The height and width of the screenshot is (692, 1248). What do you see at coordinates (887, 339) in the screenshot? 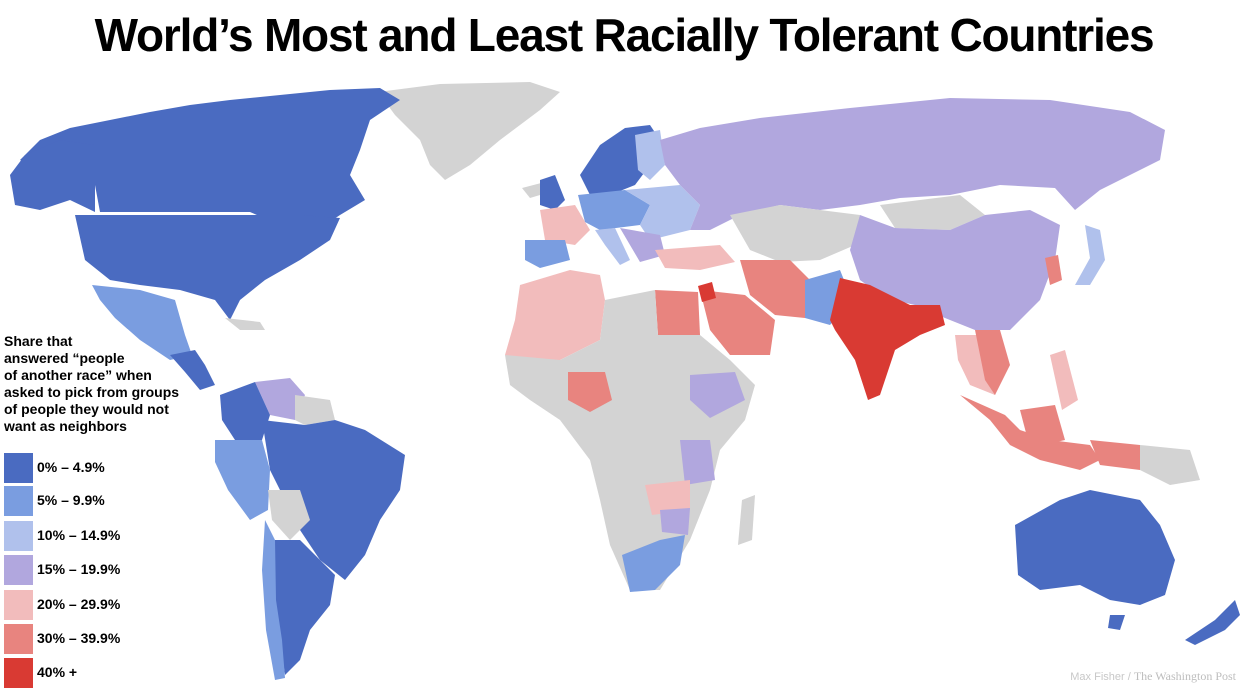
I see `india-region` at bounding box center [887, 339].